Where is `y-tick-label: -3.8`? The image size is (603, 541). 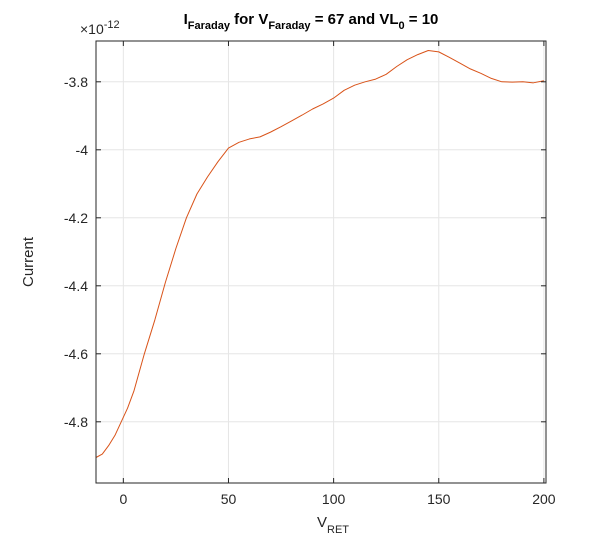
y-tick-label: -3.8 is located at coordinates (76, 82).